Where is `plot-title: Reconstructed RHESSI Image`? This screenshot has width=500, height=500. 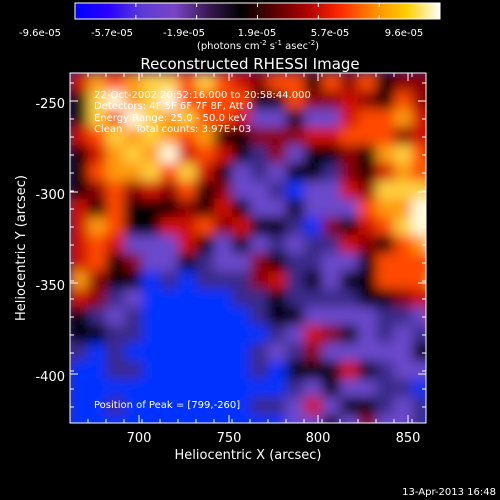
plot-title: Reconstructed RHESSI Image is located at coordinates (249, 64).